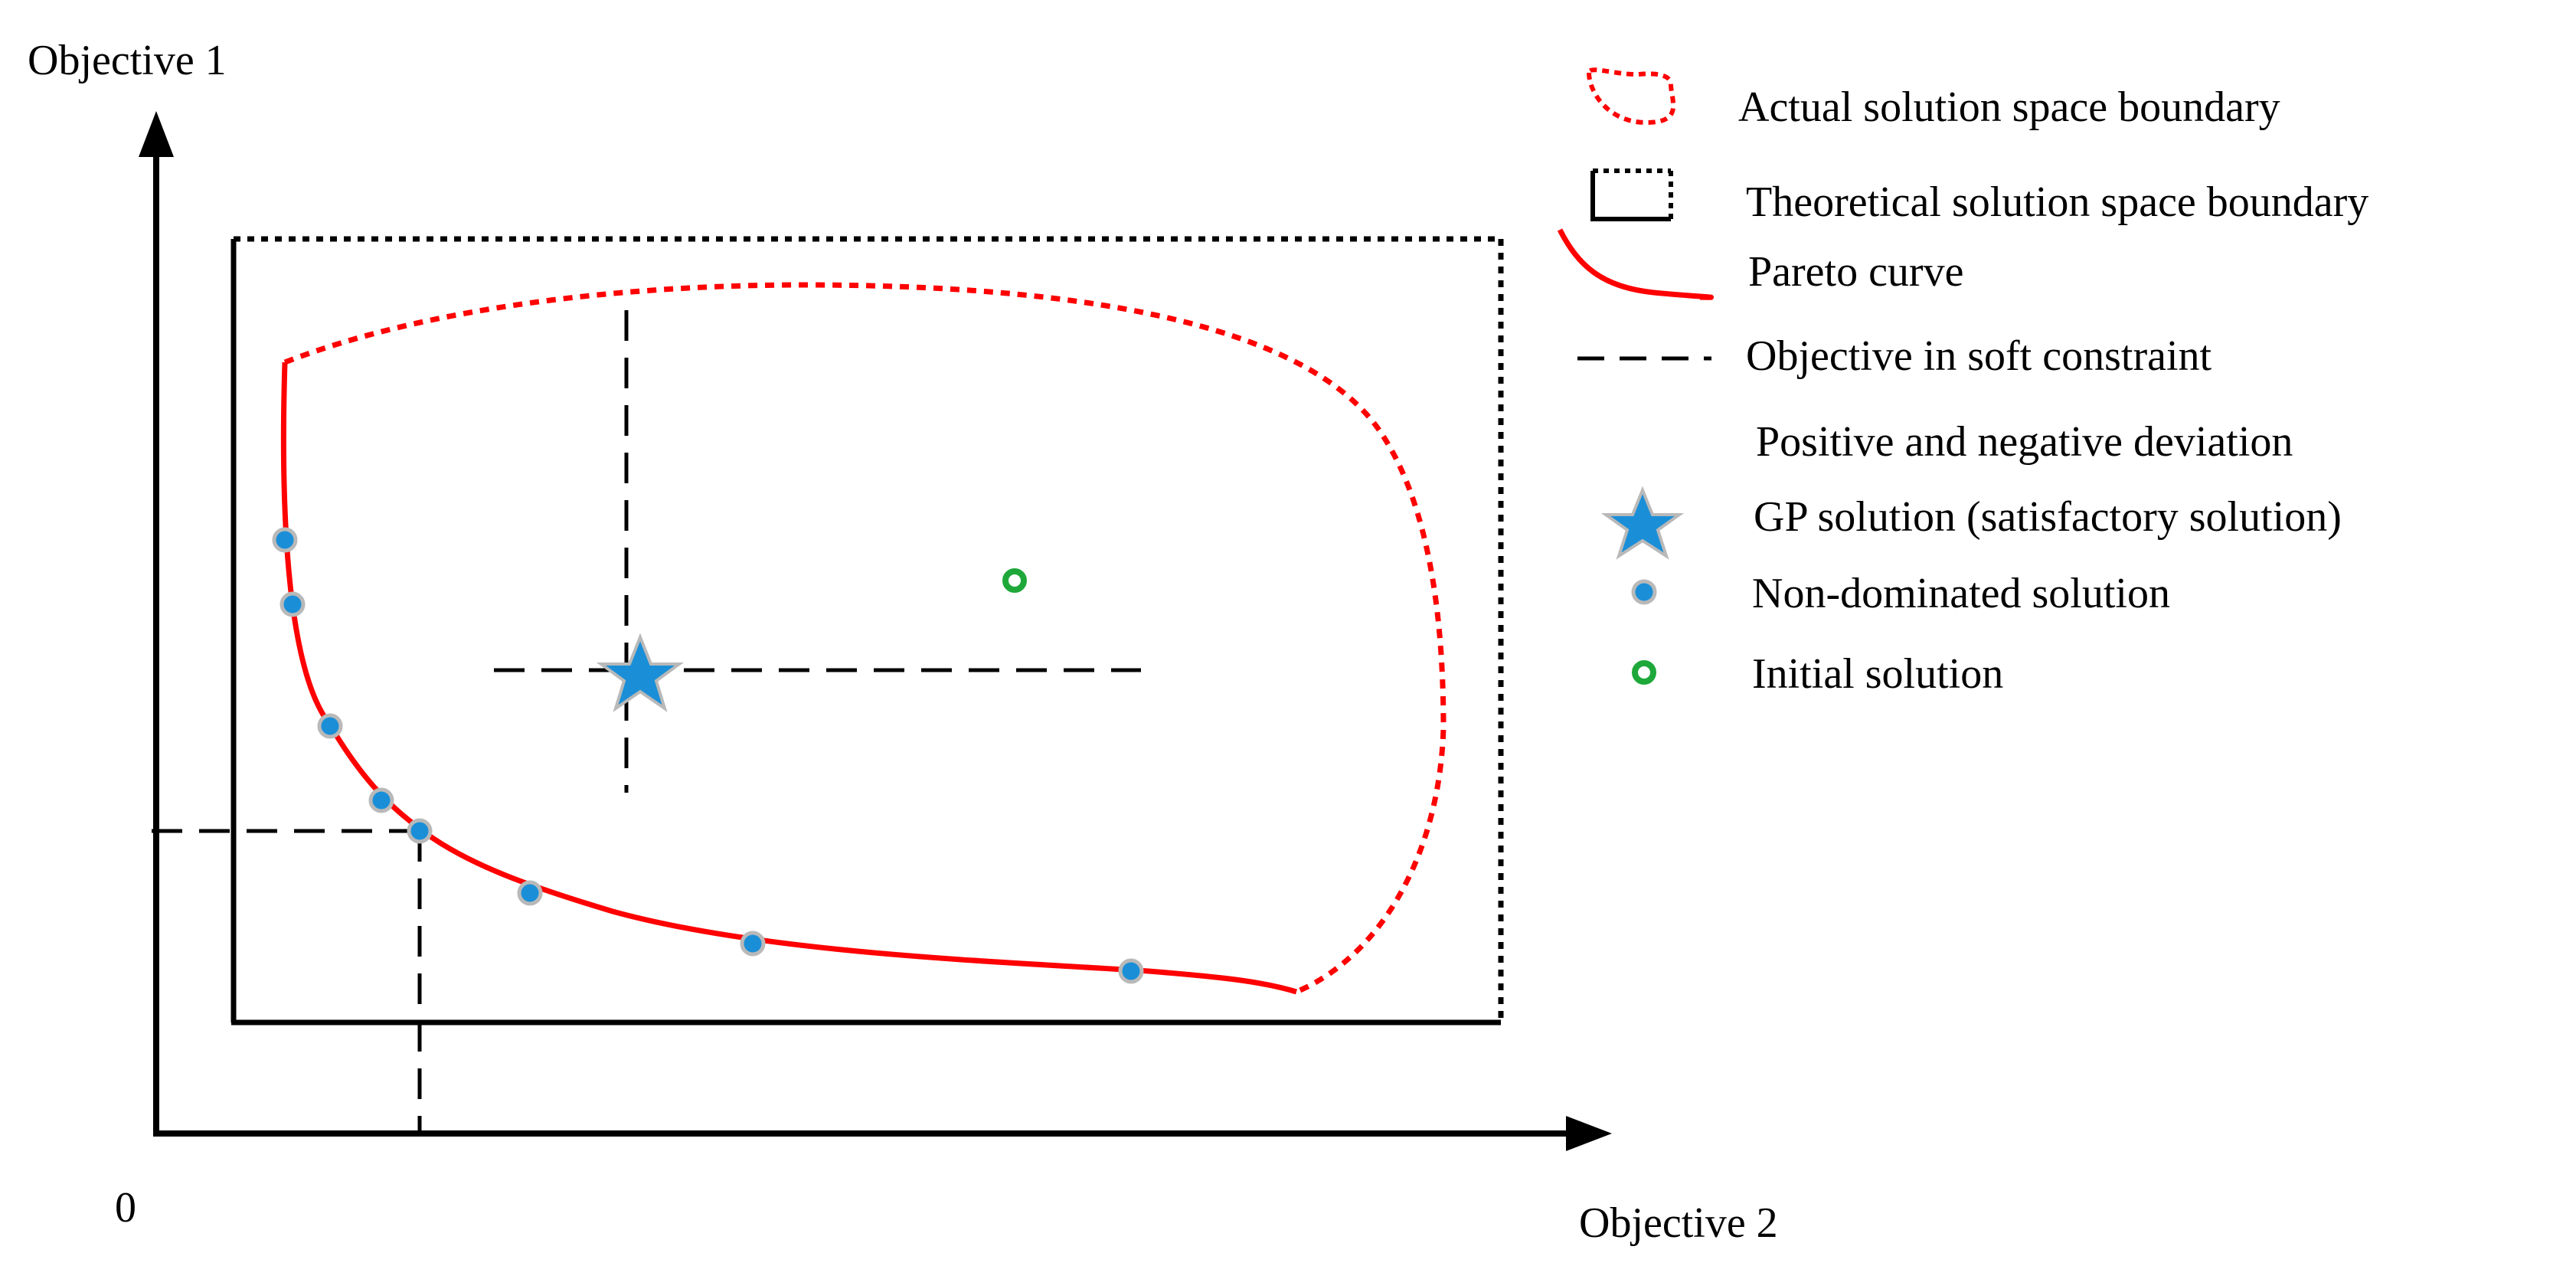 The height and width of the screenshot is (1266, 2576). I want to click on non-dominated-solutions, so click(708, 756).